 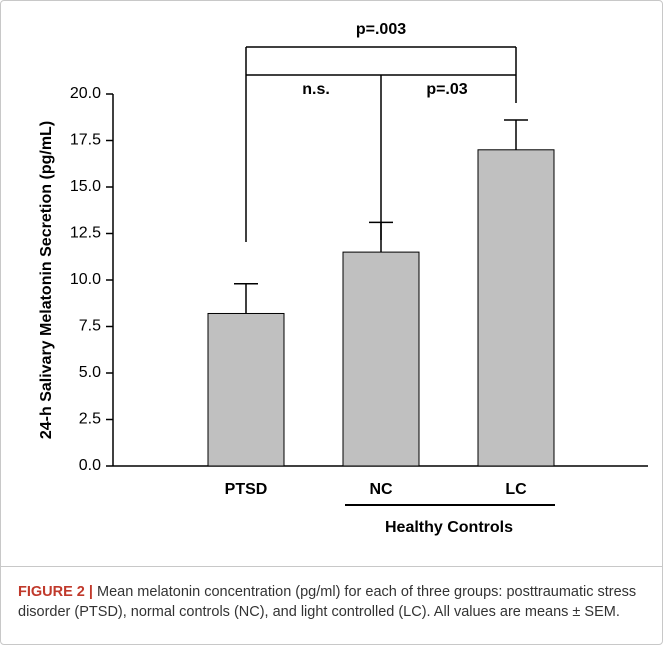 What do you see at coordinates (85, 279) in the screenshot?
I see `y-tick-label: 10.0` at bounding box center [85, 279].